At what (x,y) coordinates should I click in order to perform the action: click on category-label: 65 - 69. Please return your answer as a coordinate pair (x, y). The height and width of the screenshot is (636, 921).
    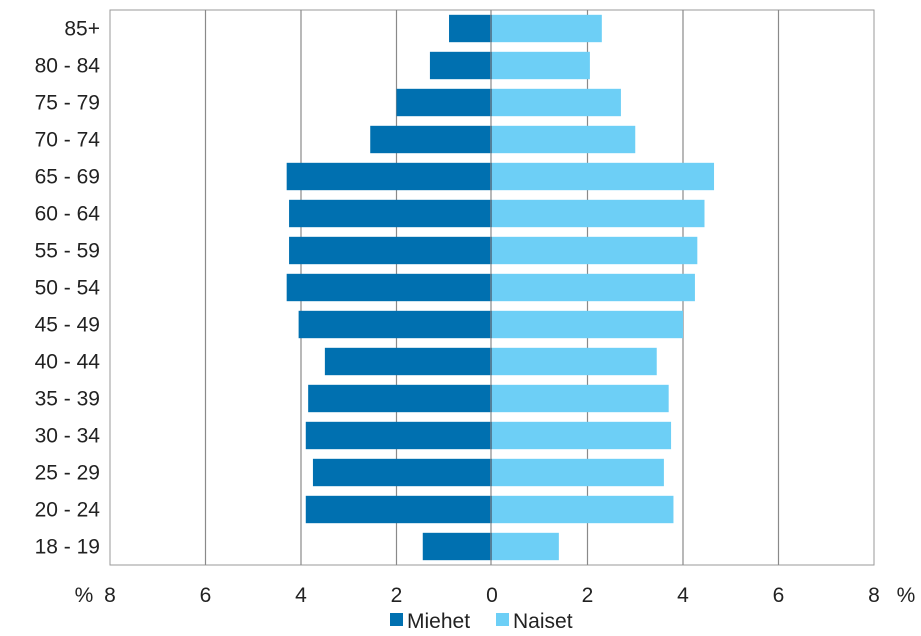
    Looking at the image, I should click on (67, 177).